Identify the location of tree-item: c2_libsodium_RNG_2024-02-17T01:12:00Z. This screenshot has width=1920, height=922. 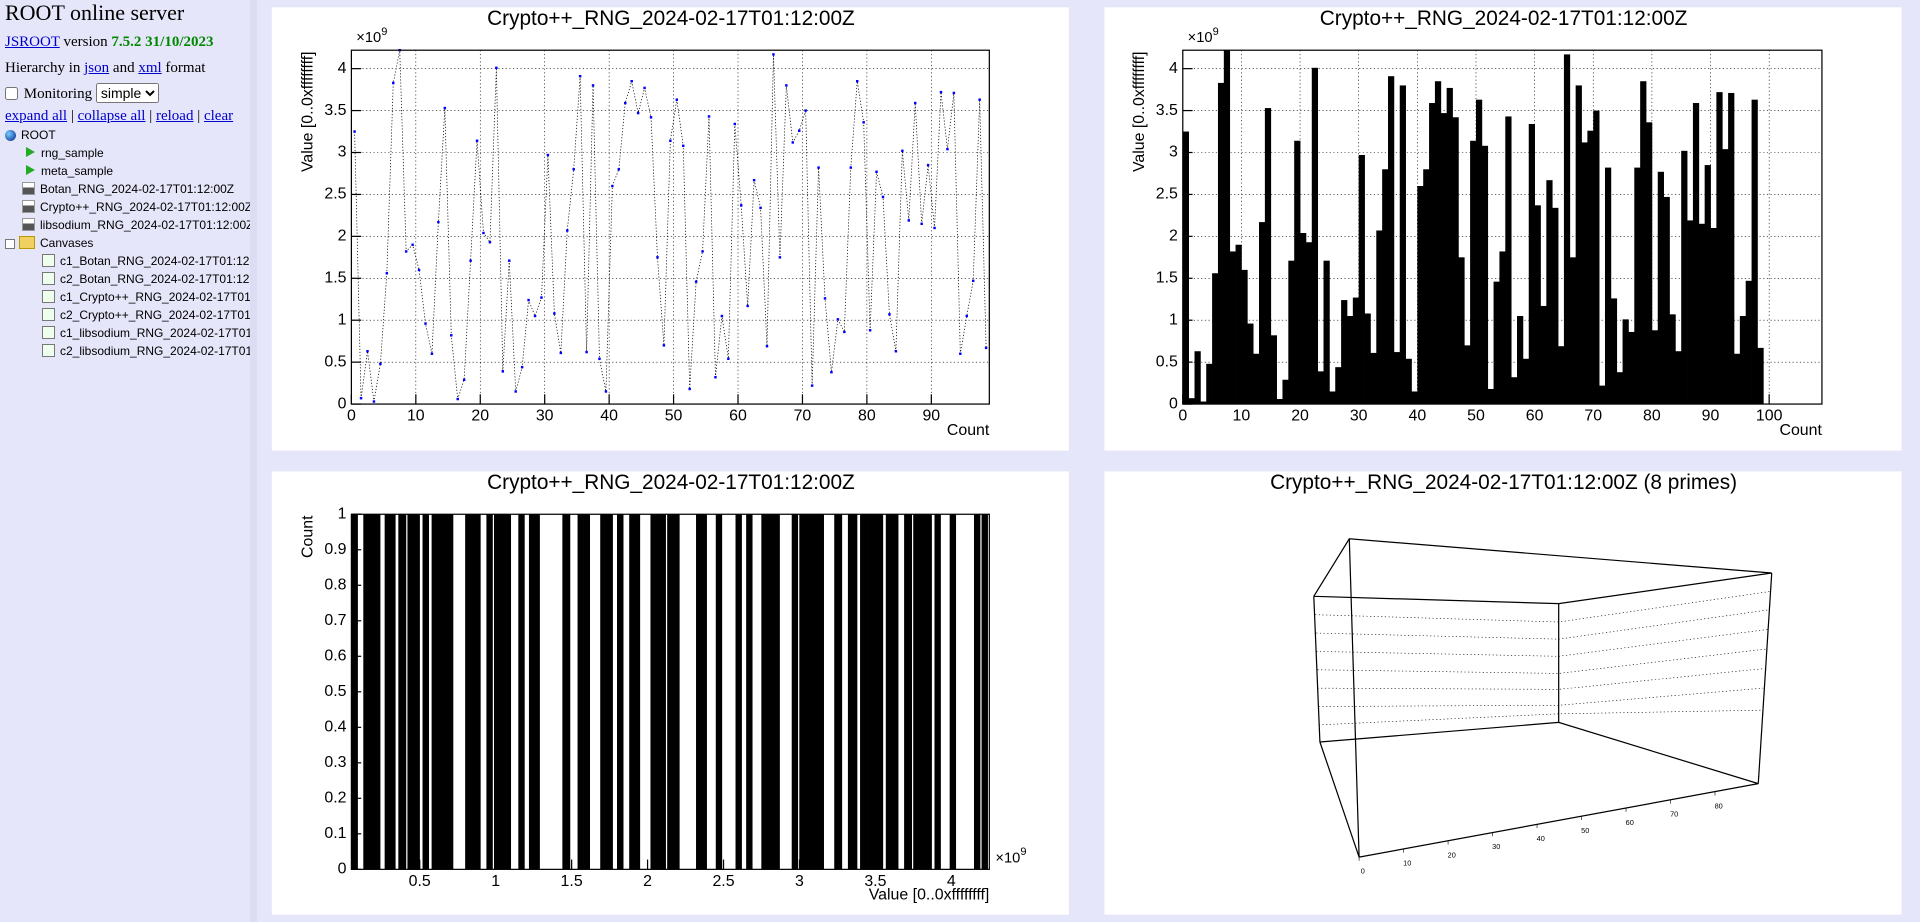
(146, 351).